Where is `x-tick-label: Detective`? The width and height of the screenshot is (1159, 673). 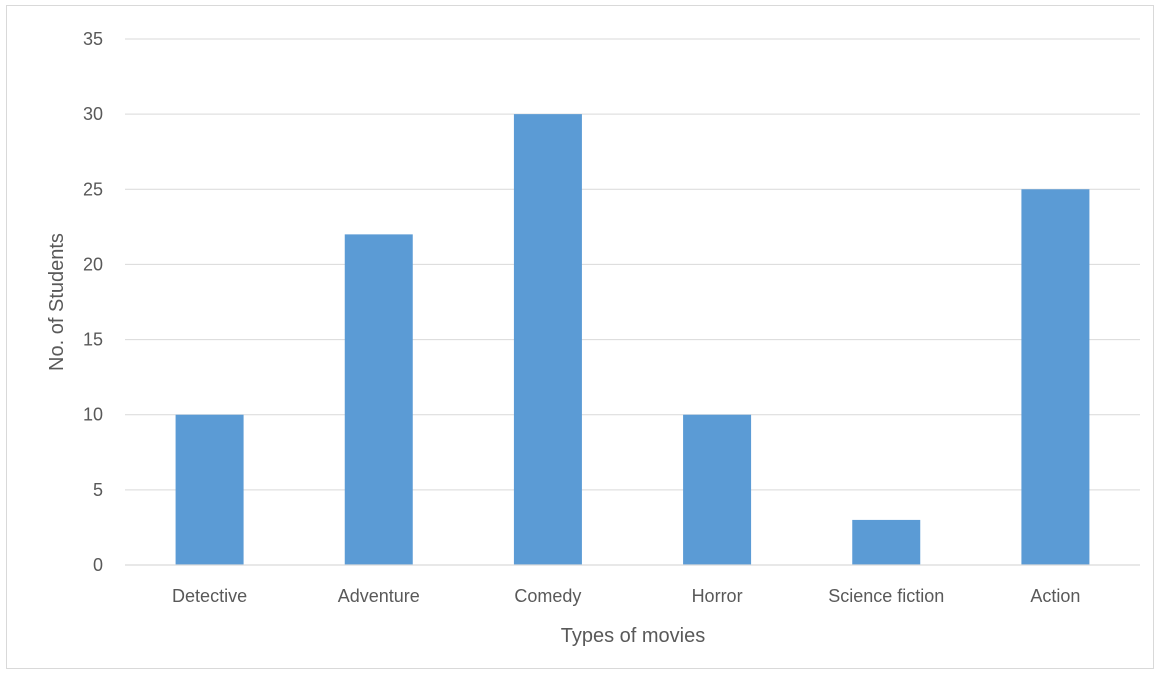
x-tick-label: Detective is located at coordinates (209, 596).